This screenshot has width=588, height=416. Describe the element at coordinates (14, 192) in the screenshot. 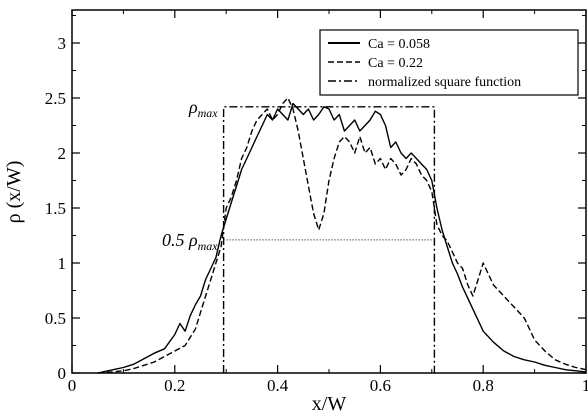

I see `y-axis-title: ρ (x/W)` at that location.